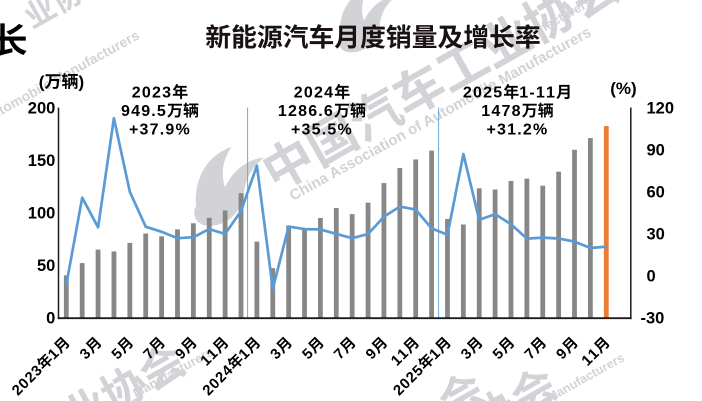  I want to click on svg-text: -30, so click(653, 319).